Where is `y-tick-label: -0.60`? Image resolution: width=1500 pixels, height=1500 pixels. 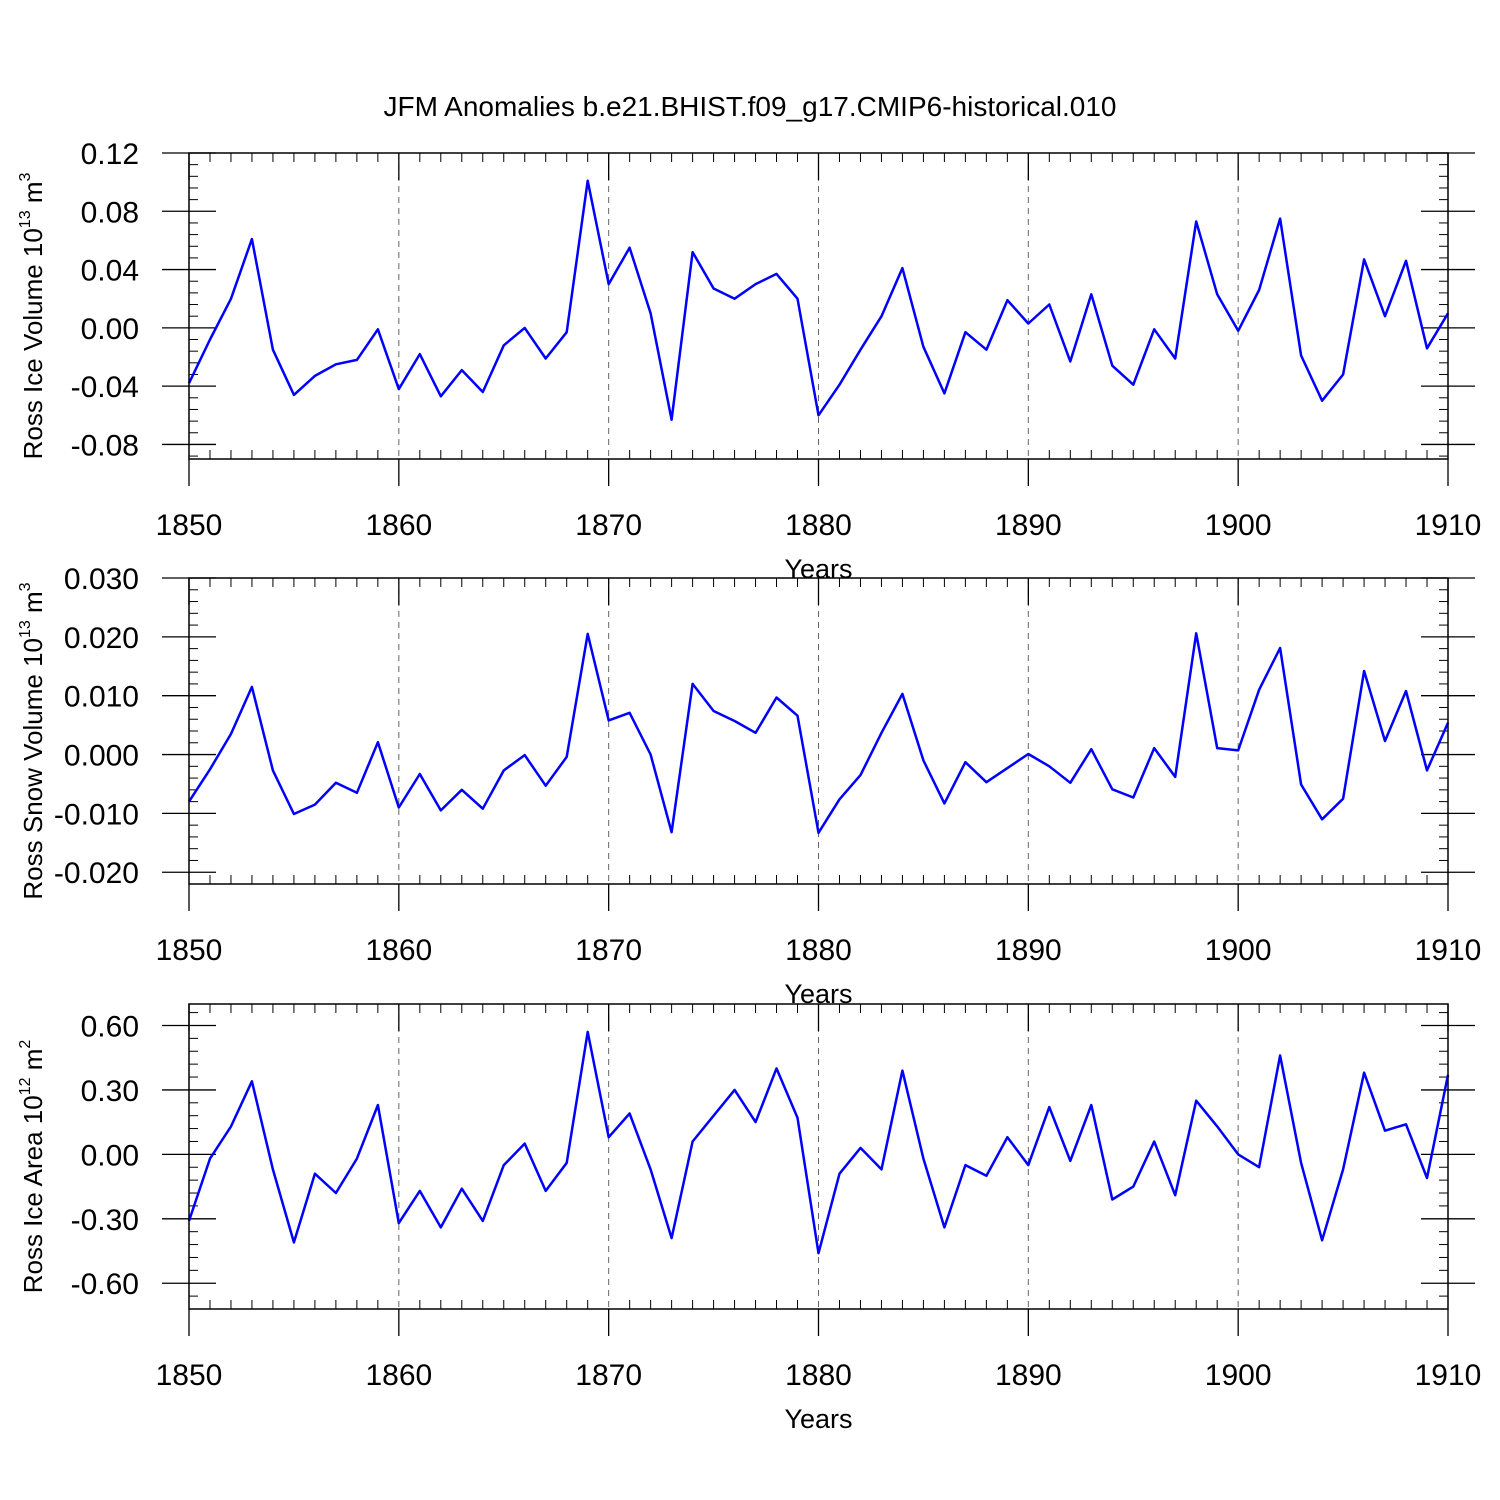
y-tick-label: -0.60 is located at coordinates (105, 1284).